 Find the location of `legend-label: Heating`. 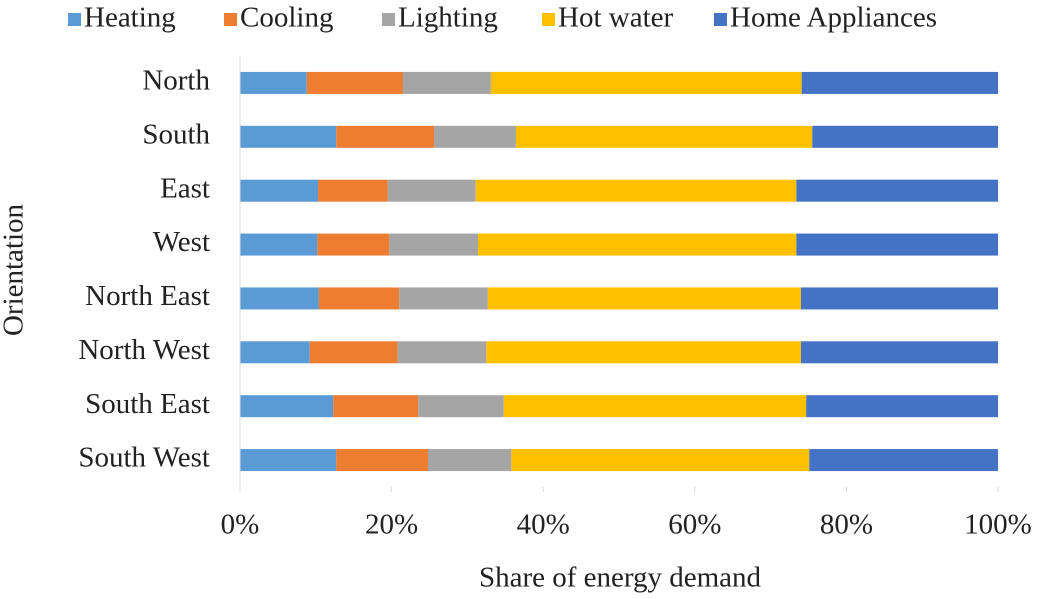

legend-label: Heating is located at coordinates (130, 18).